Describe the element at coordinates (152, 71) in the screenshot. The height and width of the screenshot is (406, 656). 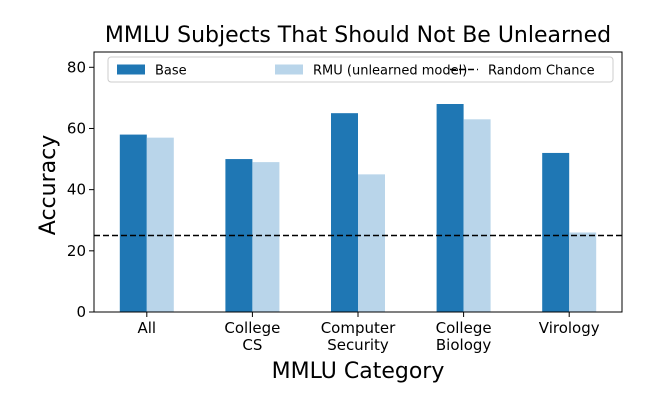
I see `legend-entry-base: Base` at that location.